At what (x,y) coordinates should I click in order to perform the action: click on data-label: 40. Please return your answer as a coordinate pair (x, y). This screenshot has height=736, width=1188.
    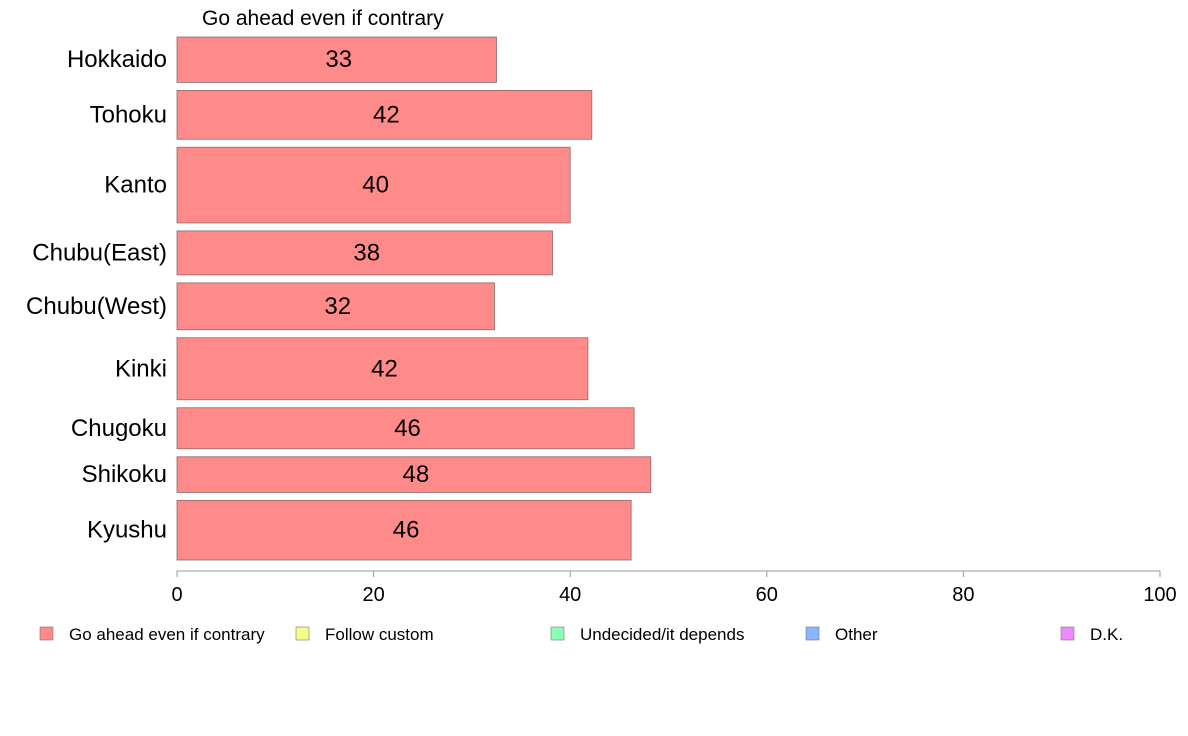
    Looking at the image, I should click on (375, 185).